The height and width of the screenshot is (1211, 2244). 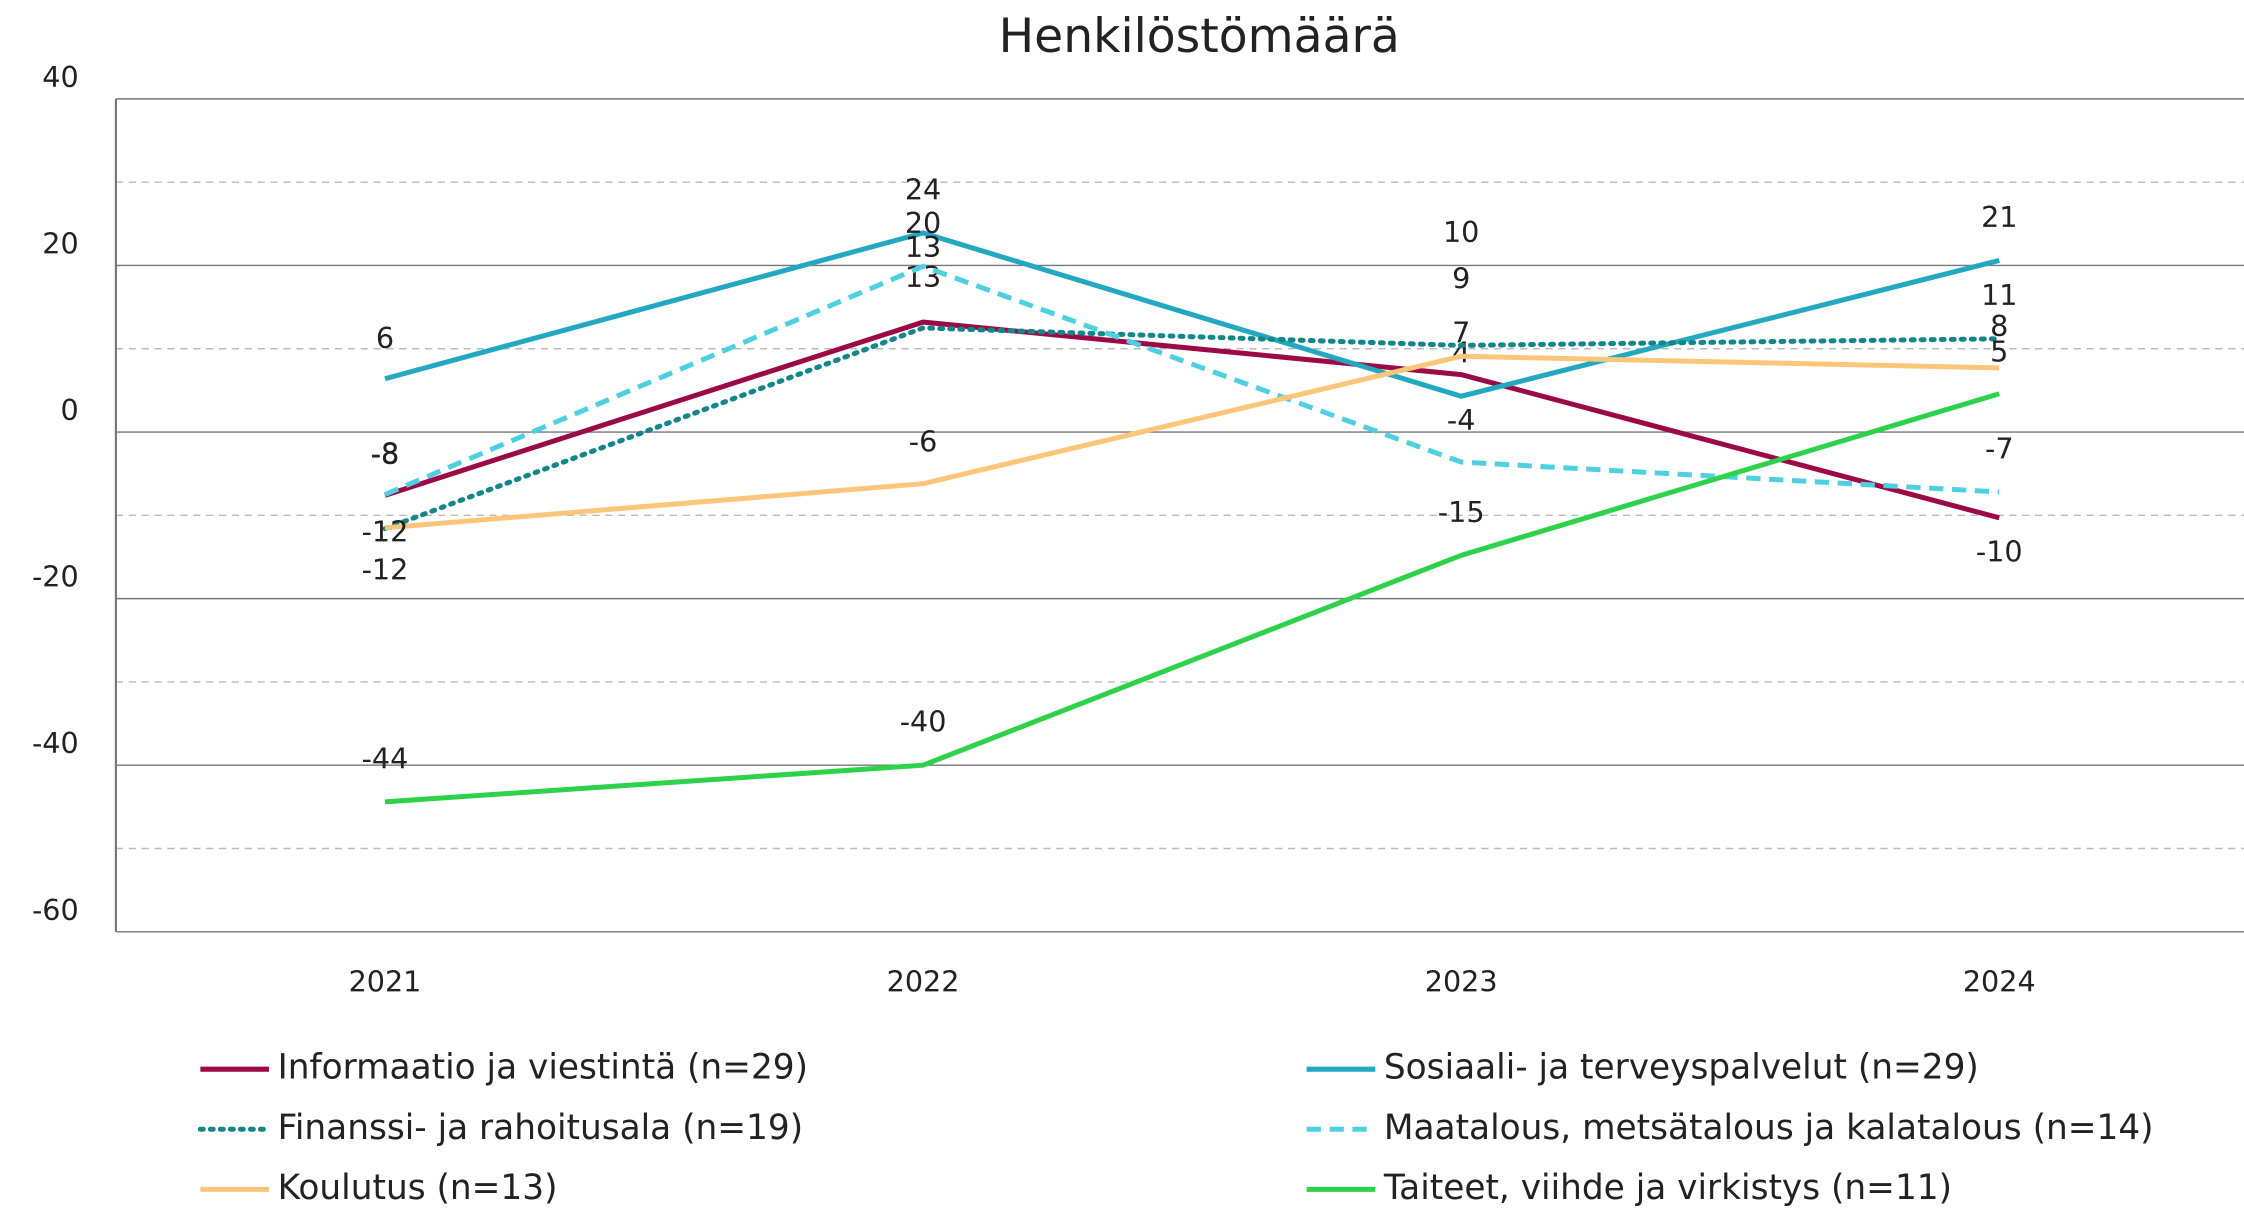 I want to click on y-tick-label: 0, so click(x=70, y=410).